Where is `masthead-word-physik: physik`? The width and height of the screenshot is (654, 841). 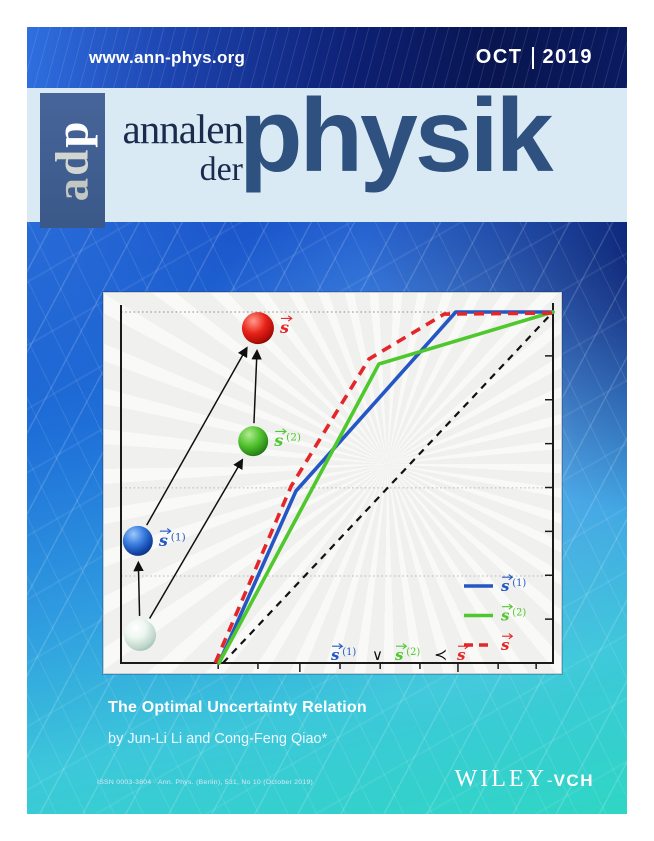 masthead-word-physik: physik is located at coordinates (396, 136).